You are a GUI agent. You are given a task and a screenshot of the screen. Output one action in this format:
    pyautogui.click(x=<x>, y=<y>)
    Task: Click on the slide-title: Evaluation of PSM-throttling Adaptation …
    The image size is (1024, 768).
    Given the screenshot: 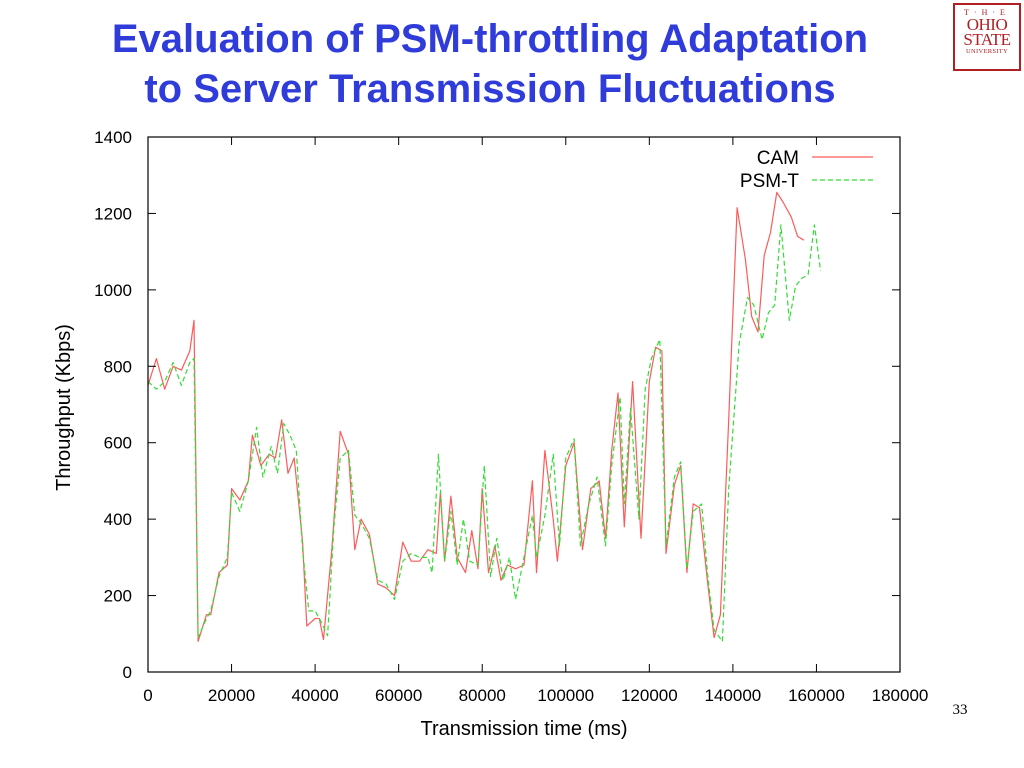 What is the action you would take?
    pyautogui.click(x=490, y=64)
    